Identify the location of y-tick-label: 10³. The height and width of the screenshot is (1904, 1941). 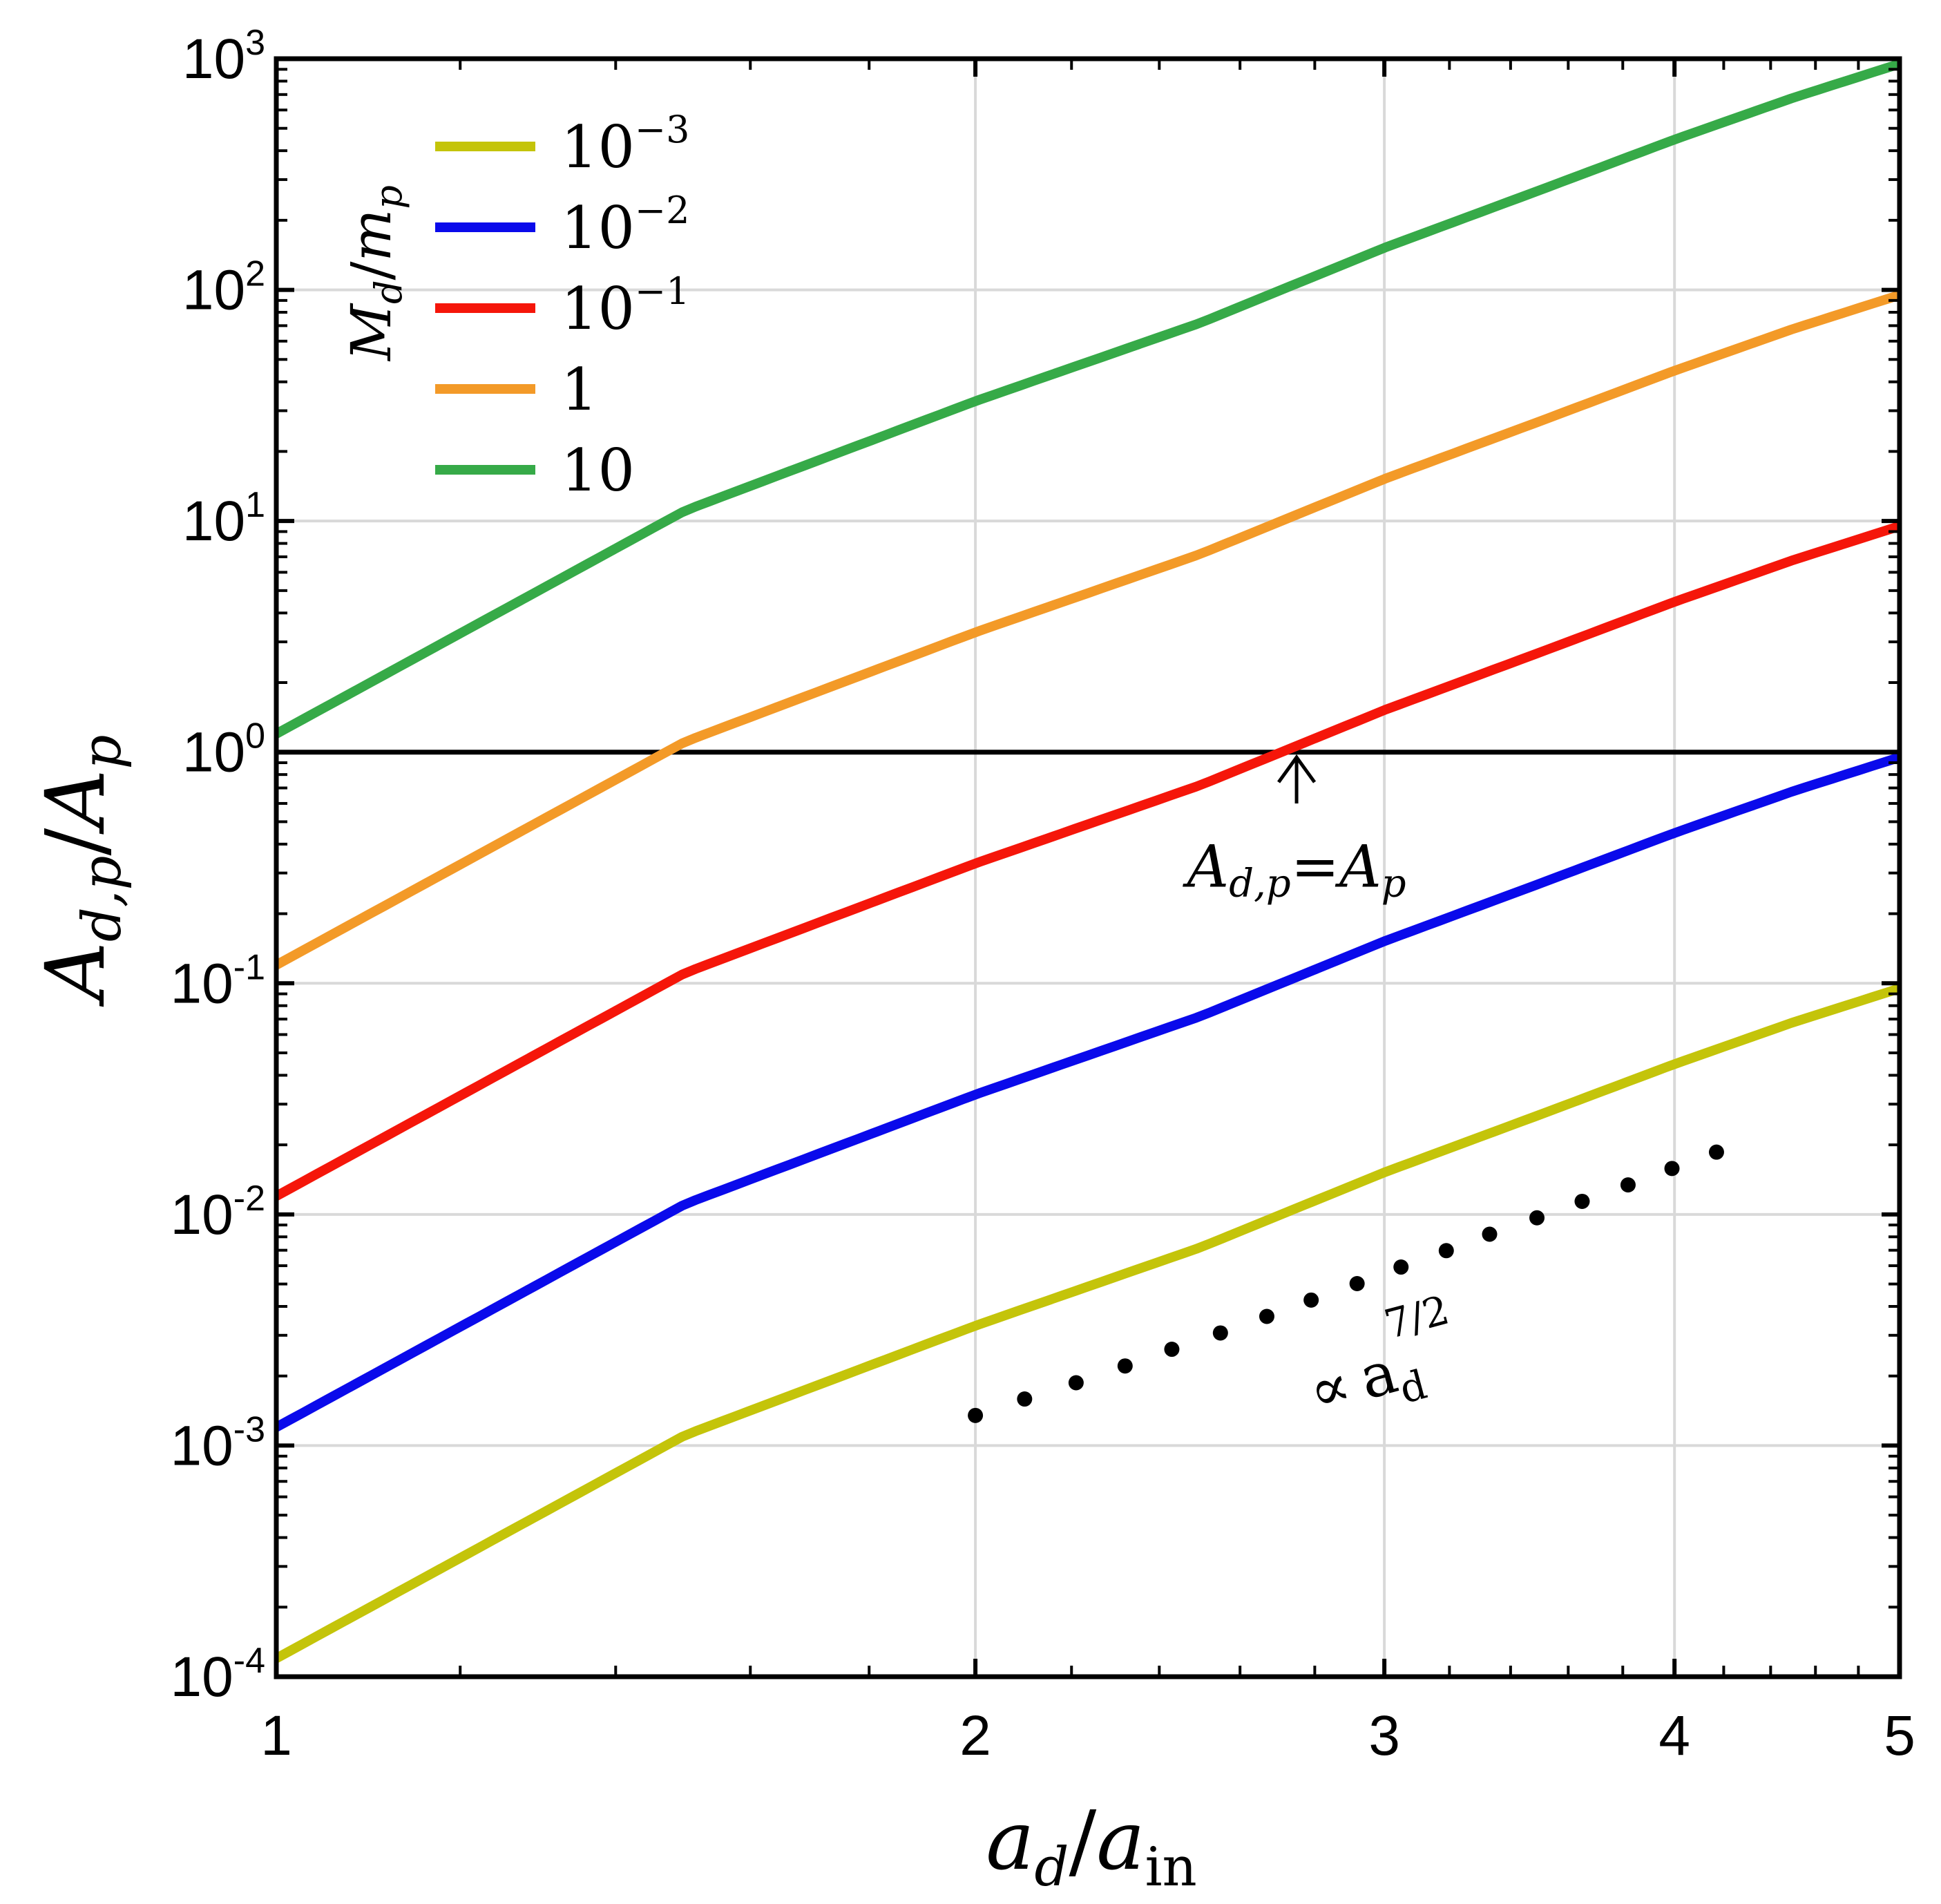
(223, 57).